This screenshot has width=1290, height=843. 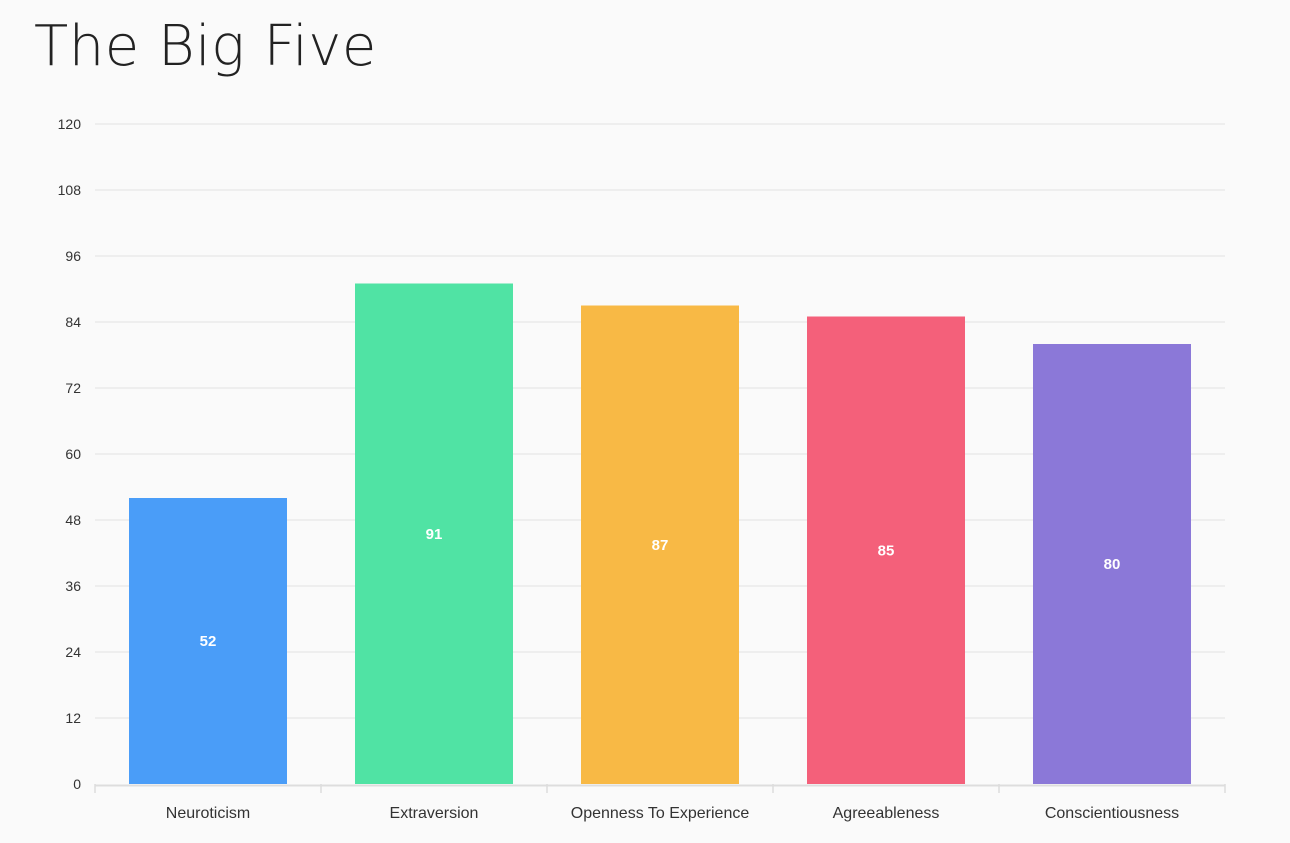 I want to click on data-label: 80, so click(x=1112, y=564).